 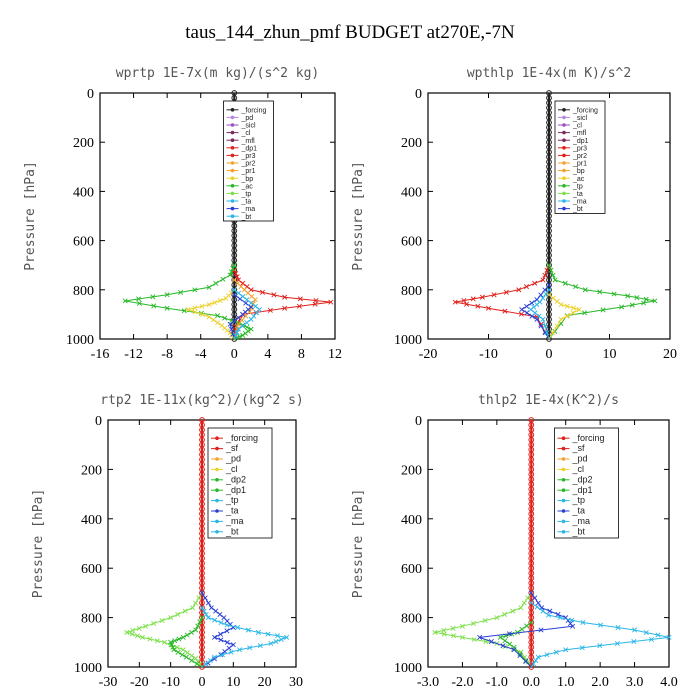 What do you see at coordinates (83, 192) in the screenshot?
I see `y-tick-label: 400` at bounding box center [83, 192].